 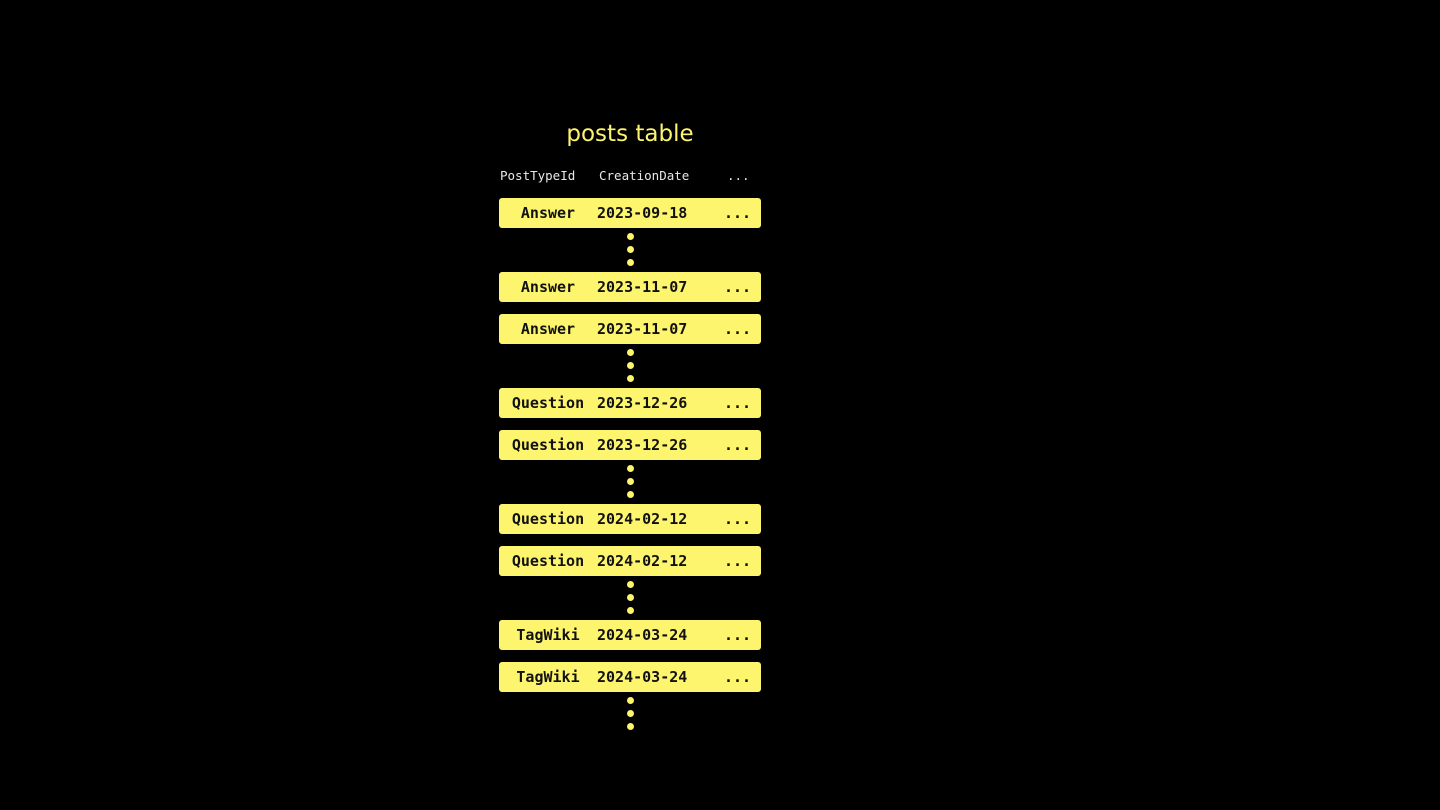 What do you see at coordinates (642, 213) in the screenshot?
I see `cell-creationdate: 2023-09-18` at bounding box center [642, 213].